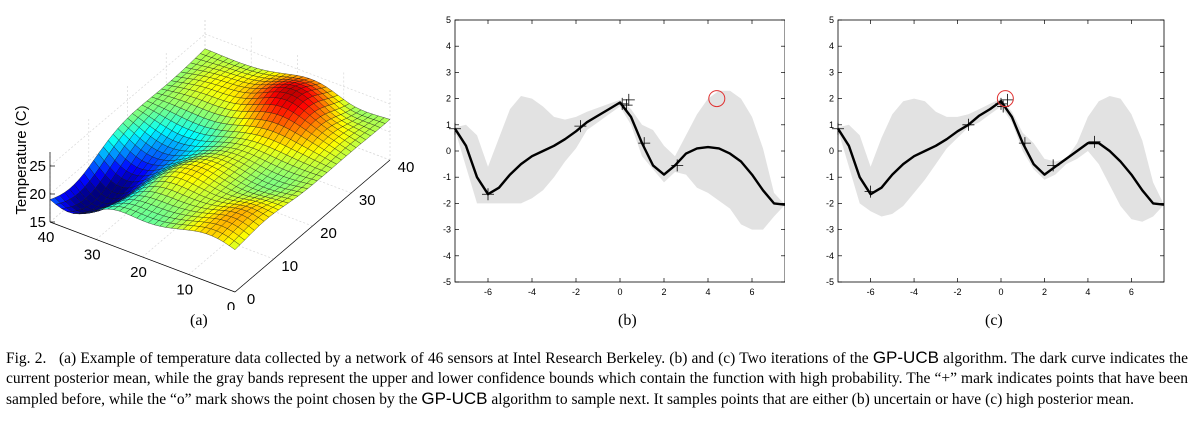 The height and width of the screenshot is (439, 1191). Describe the element at coordinates (1000, 292) in the screenshot. I see `c-xtick-label: 0` at that location.